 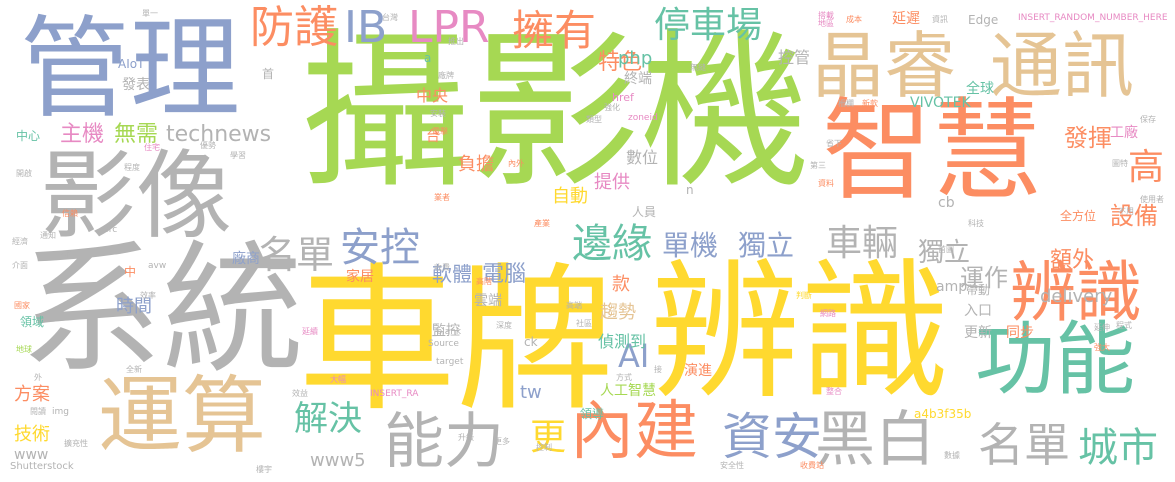 What do you see at coordinates (446, 75) in the screenshot?
I see `word-changpai: 廠牌` at bounding box center [446, 75].